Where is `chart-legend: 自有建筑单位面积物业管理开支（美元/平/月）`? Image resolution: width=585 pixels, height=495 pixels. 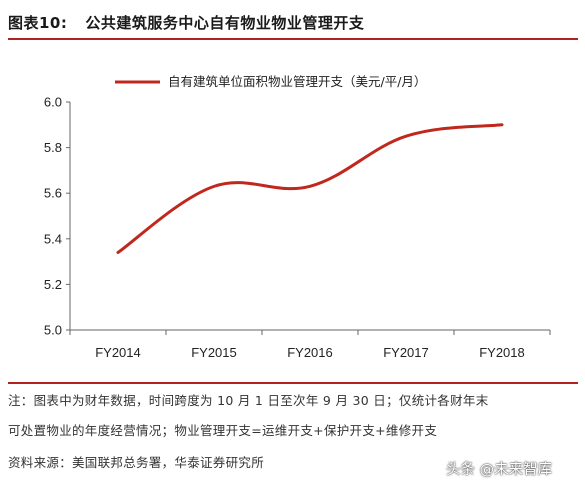 chart-legend: 自有建筑单位面积物业管理开支（美元/平/月） is located at coordinates (270, 81).